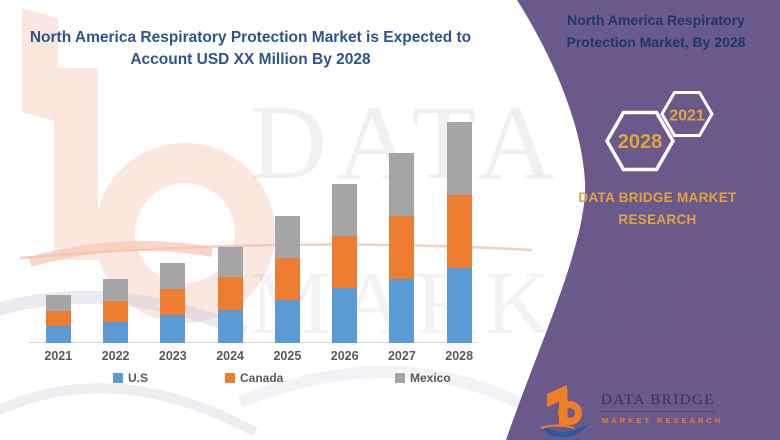 The image size is (780, 440). I want to click on bar-us-2025, so click(287, 321).